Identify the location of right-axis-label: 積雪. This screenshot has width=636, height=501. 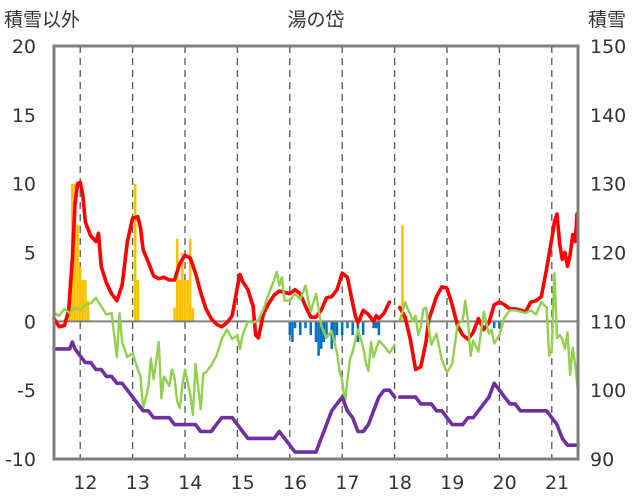
(607, 20).